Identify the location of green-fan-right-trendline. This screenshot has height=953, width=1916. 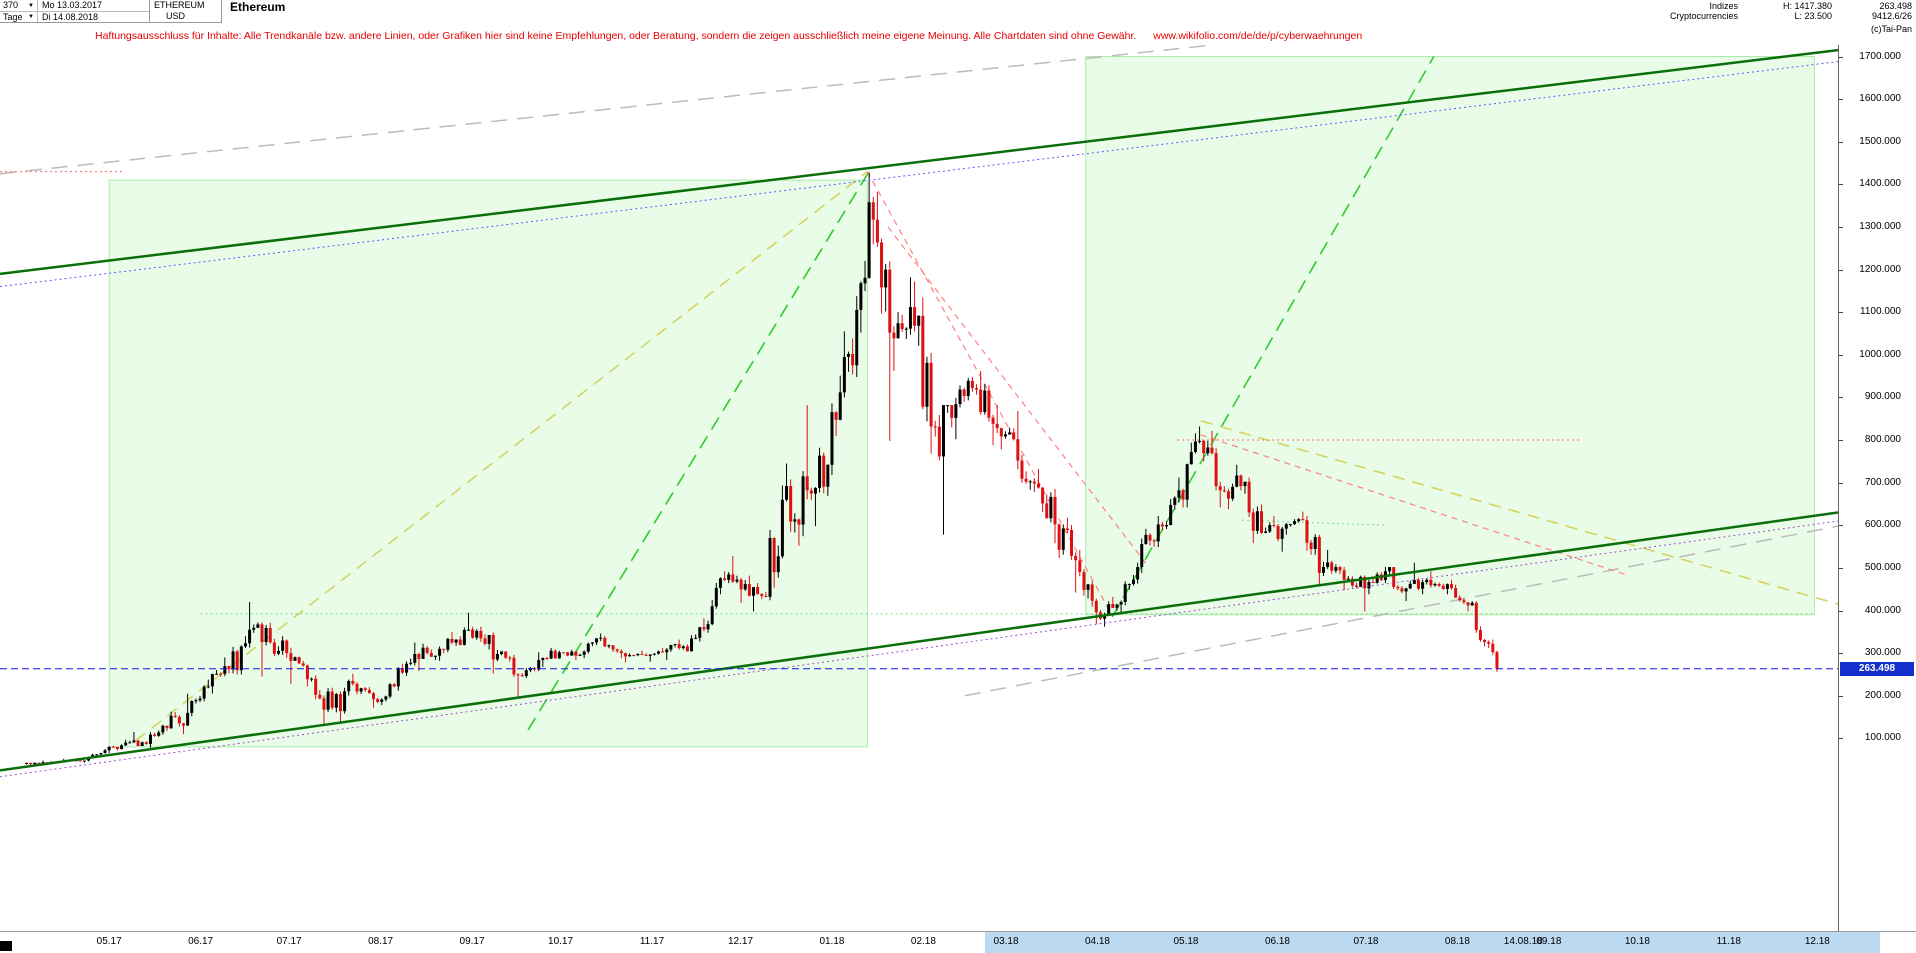
(1273, 337).